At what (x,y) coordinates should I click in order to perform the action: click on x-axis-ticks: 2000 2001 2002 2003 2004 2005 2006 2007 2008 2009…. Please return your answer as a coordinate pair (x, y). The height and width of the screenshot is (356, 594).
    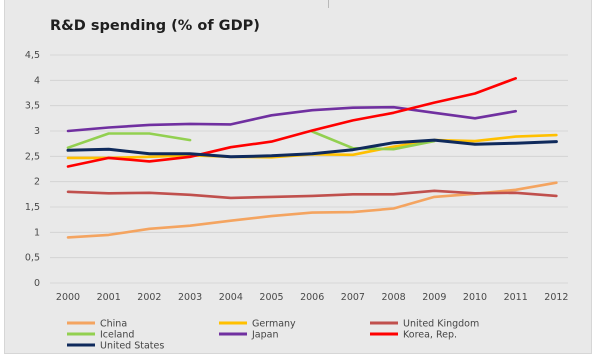
    Looking at the image, I should click on (312, 297).